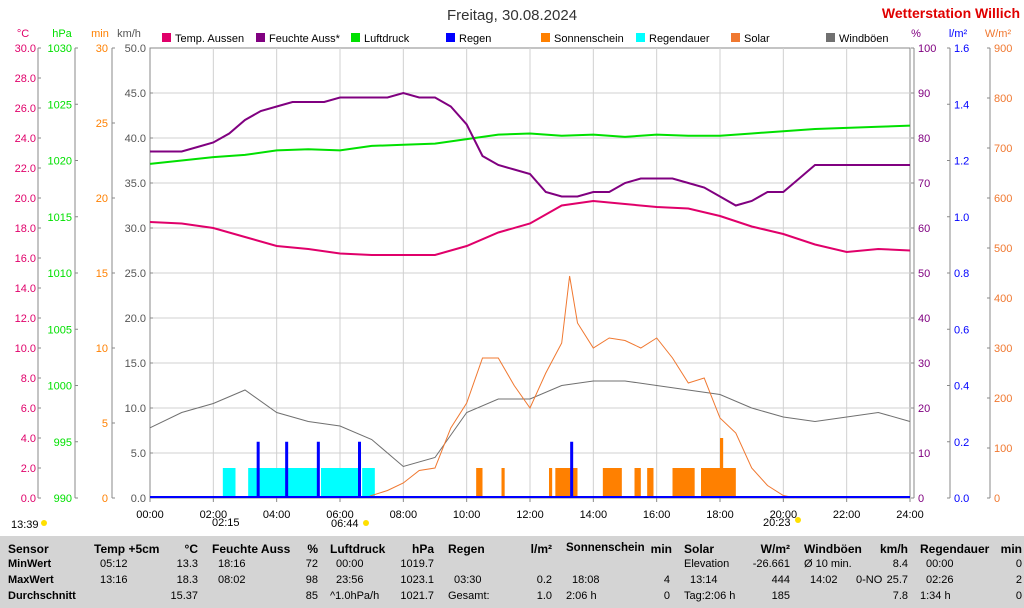 The width and height of the screenshot is (1024, 608). What do you see at coordinates (126, 549) in the screenshot?
I see `temp-head: Temp +5cm` at bounding box center [126, 549].